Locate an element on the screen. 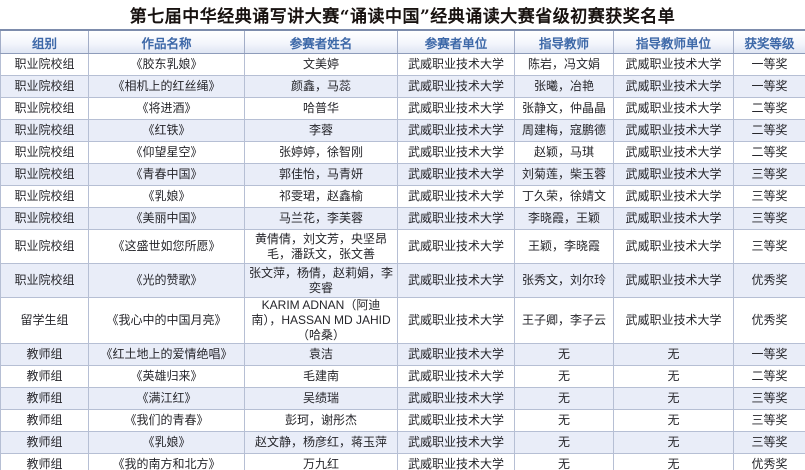 The image size is (805, 470). cell-work: 《胶东乳娘》 is located at coordinates (166, 64).